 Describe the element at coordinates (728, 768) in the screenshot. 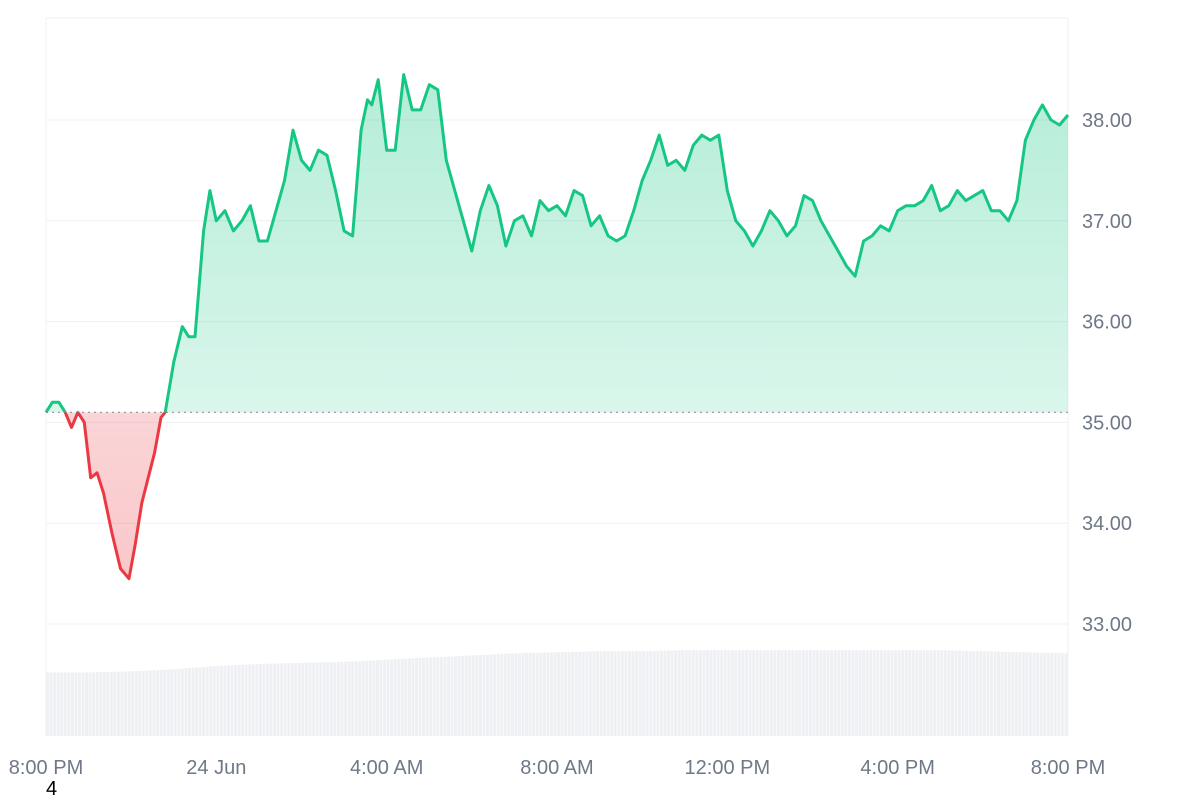

I see `x-tick-label: 12:00 PM` at that location.